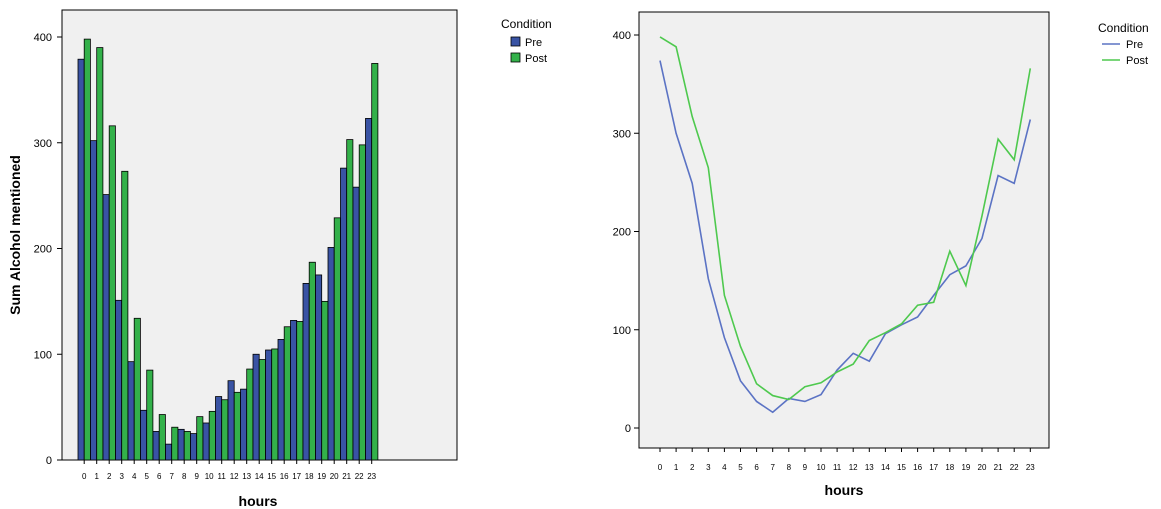 The width and height of the screenshot is (1161, 509). What do you see at coordinates (15, 235) in the screenshot?
I see `y-axis-title: Sum Alcohol mentioned` at bounding box center [15, 235].